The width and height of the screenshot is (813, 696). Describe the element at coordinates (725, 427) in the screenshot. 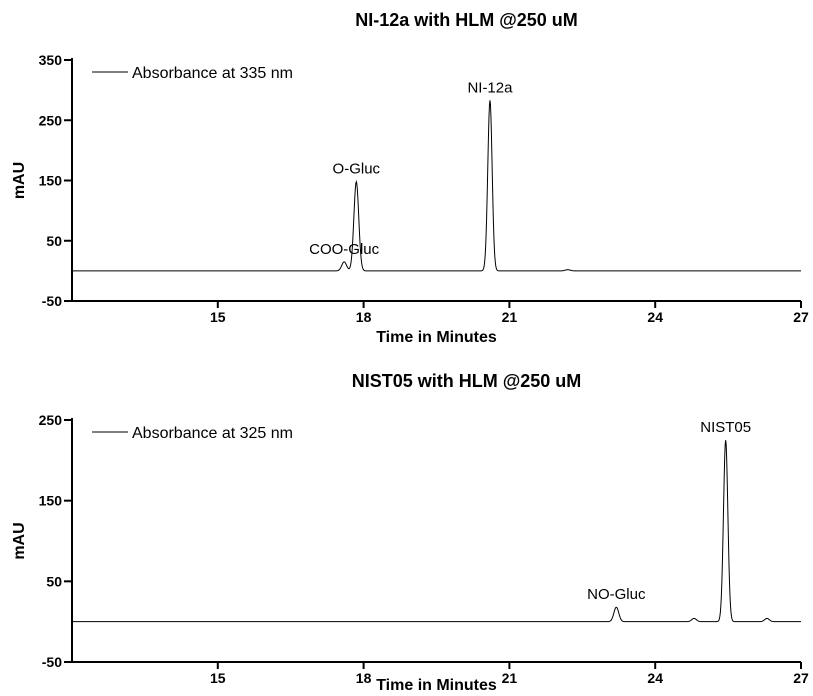

I see `peak-label: NIST05` at that location.